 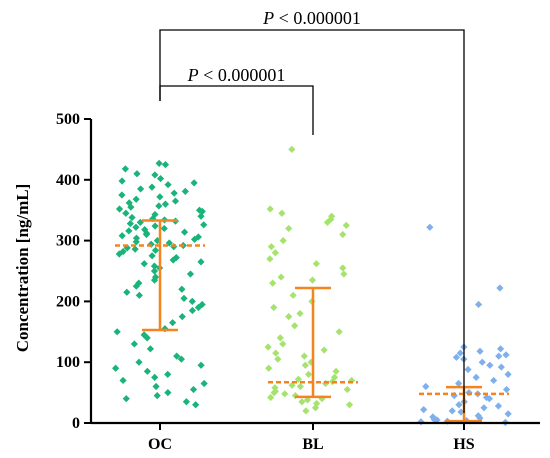 I want to click on x-tick-label-bl: BL, so click(x=312, y=444).